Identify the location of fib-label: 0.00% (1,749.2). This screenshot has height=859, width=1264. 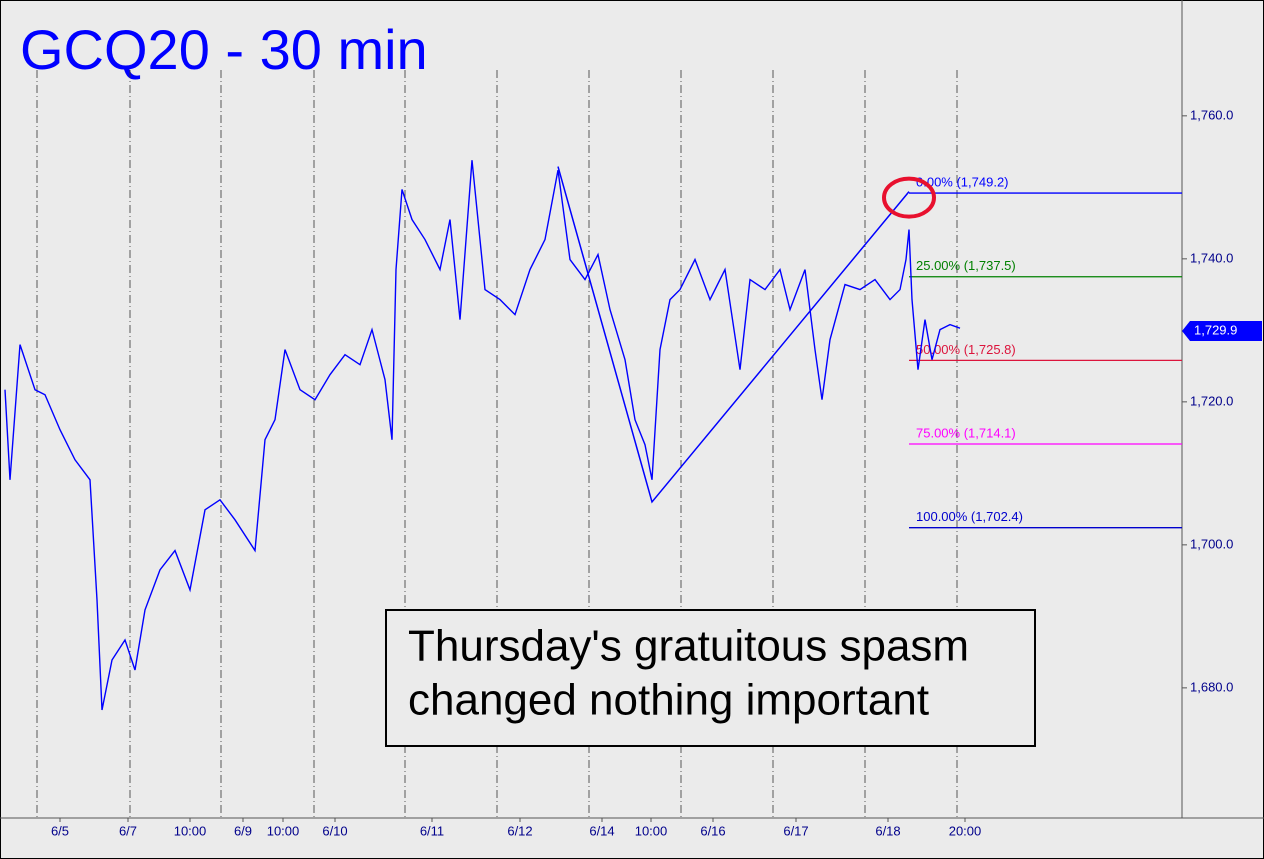
(962, 181).